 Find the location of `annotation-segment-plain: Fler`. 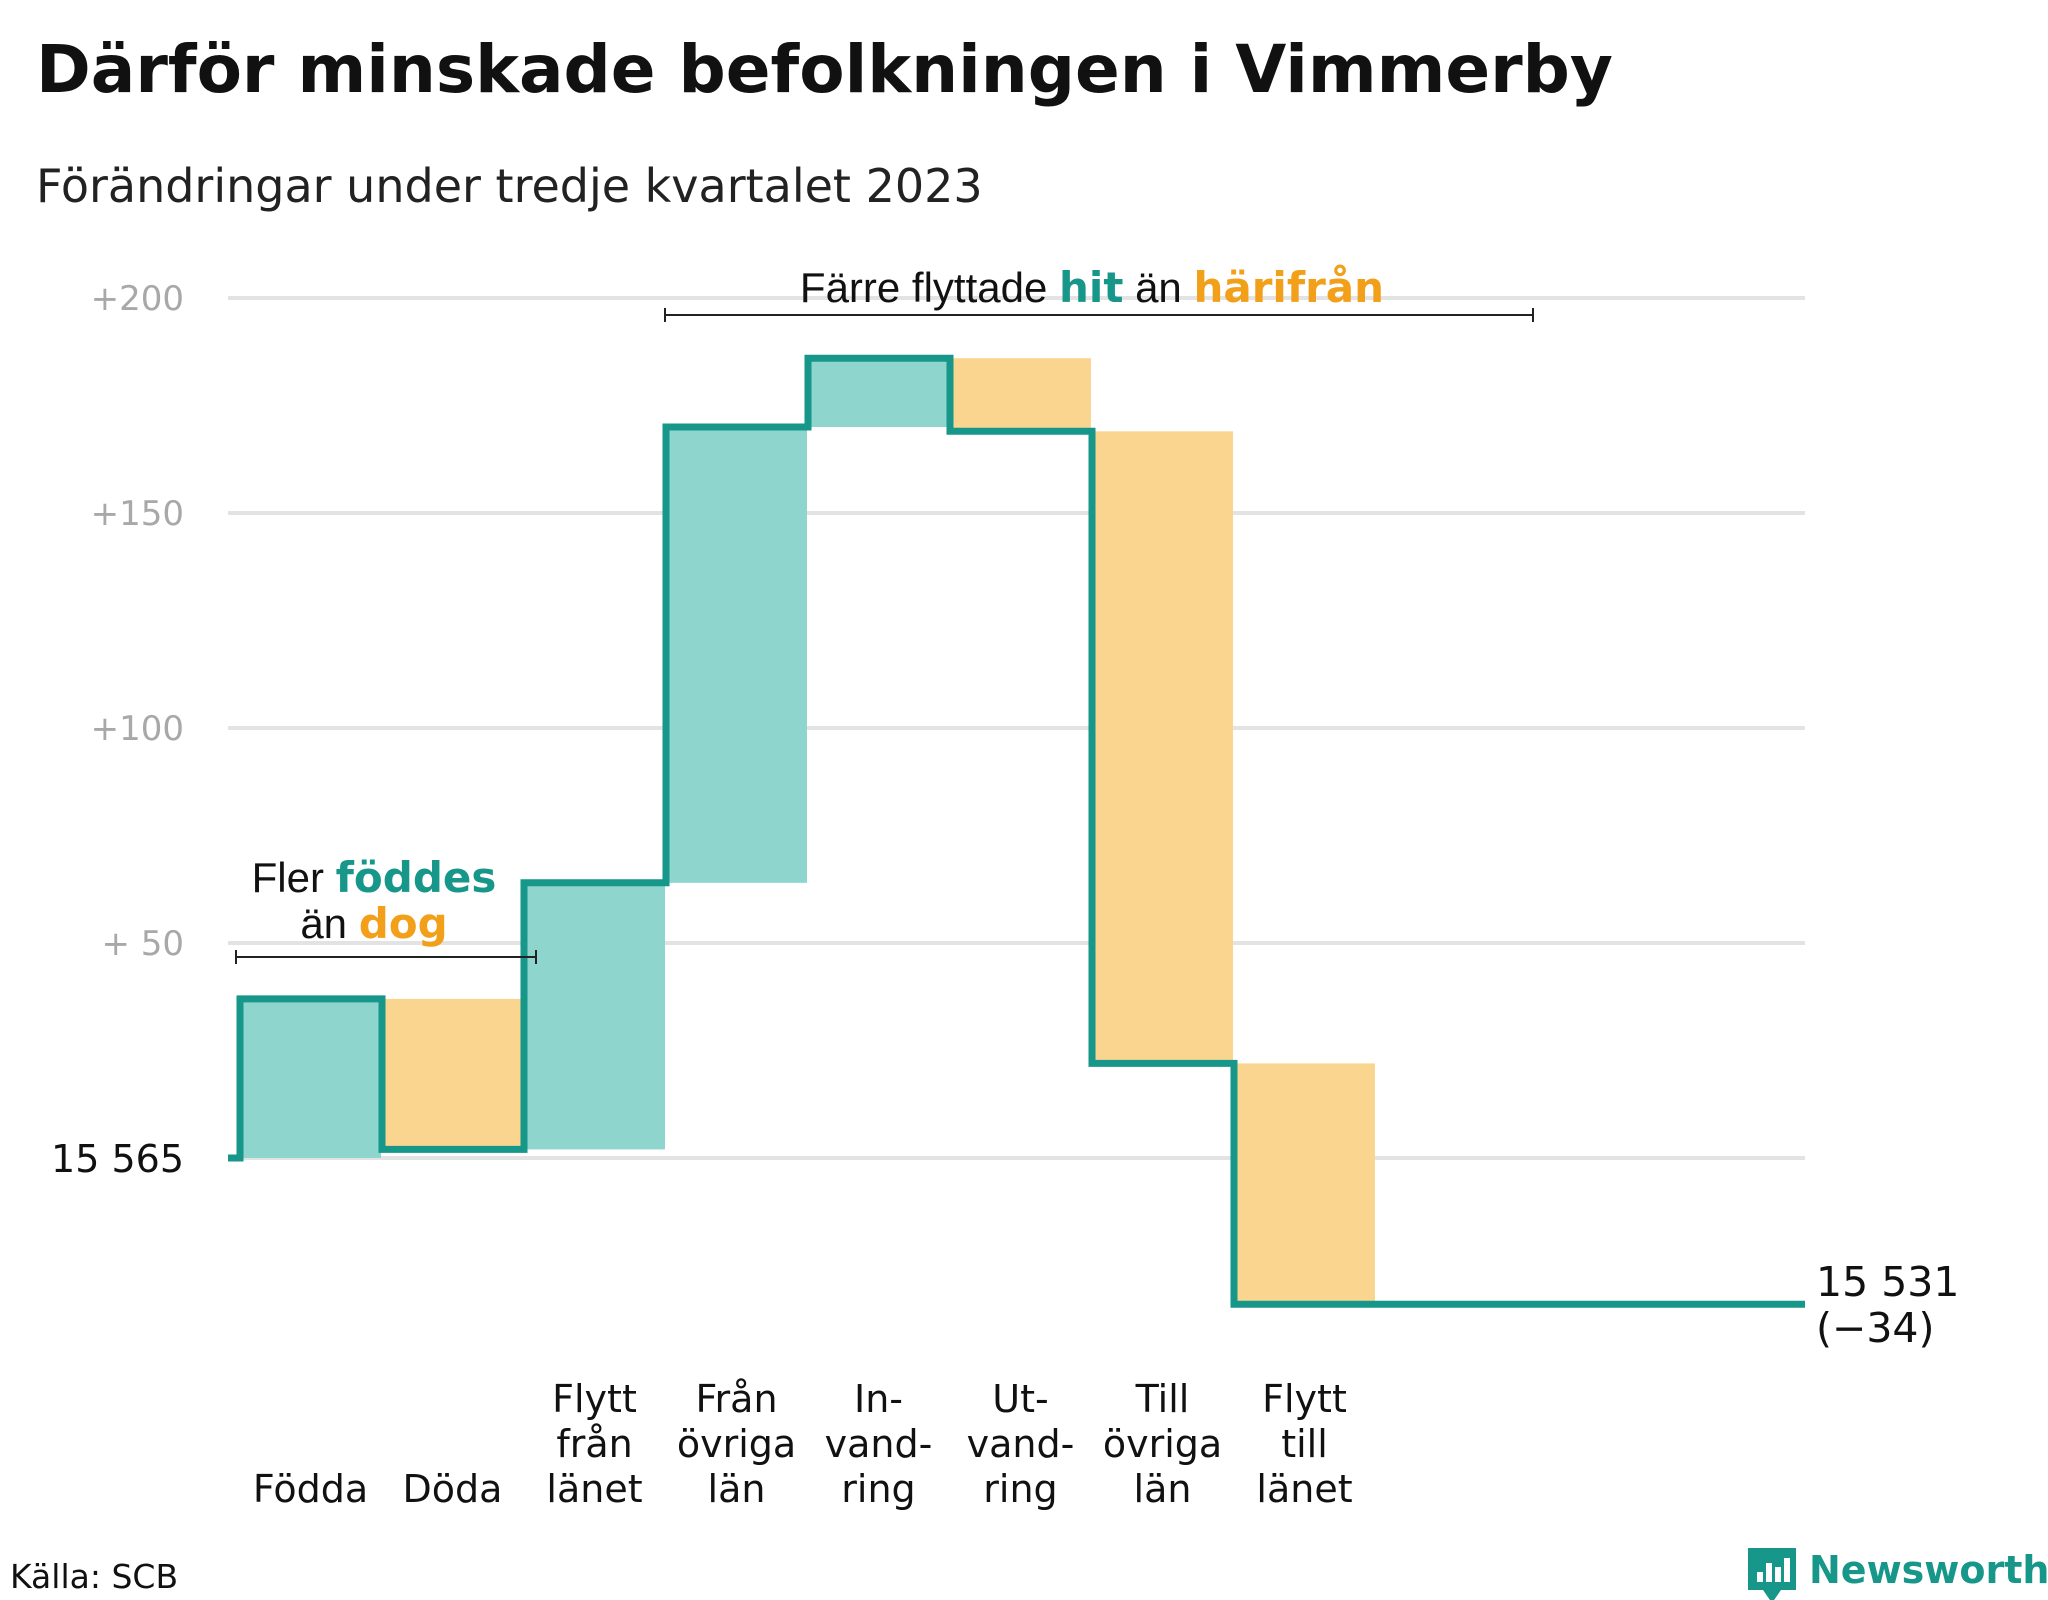

annotation-segment-plain: Fler is located at coordinates (294, 877).